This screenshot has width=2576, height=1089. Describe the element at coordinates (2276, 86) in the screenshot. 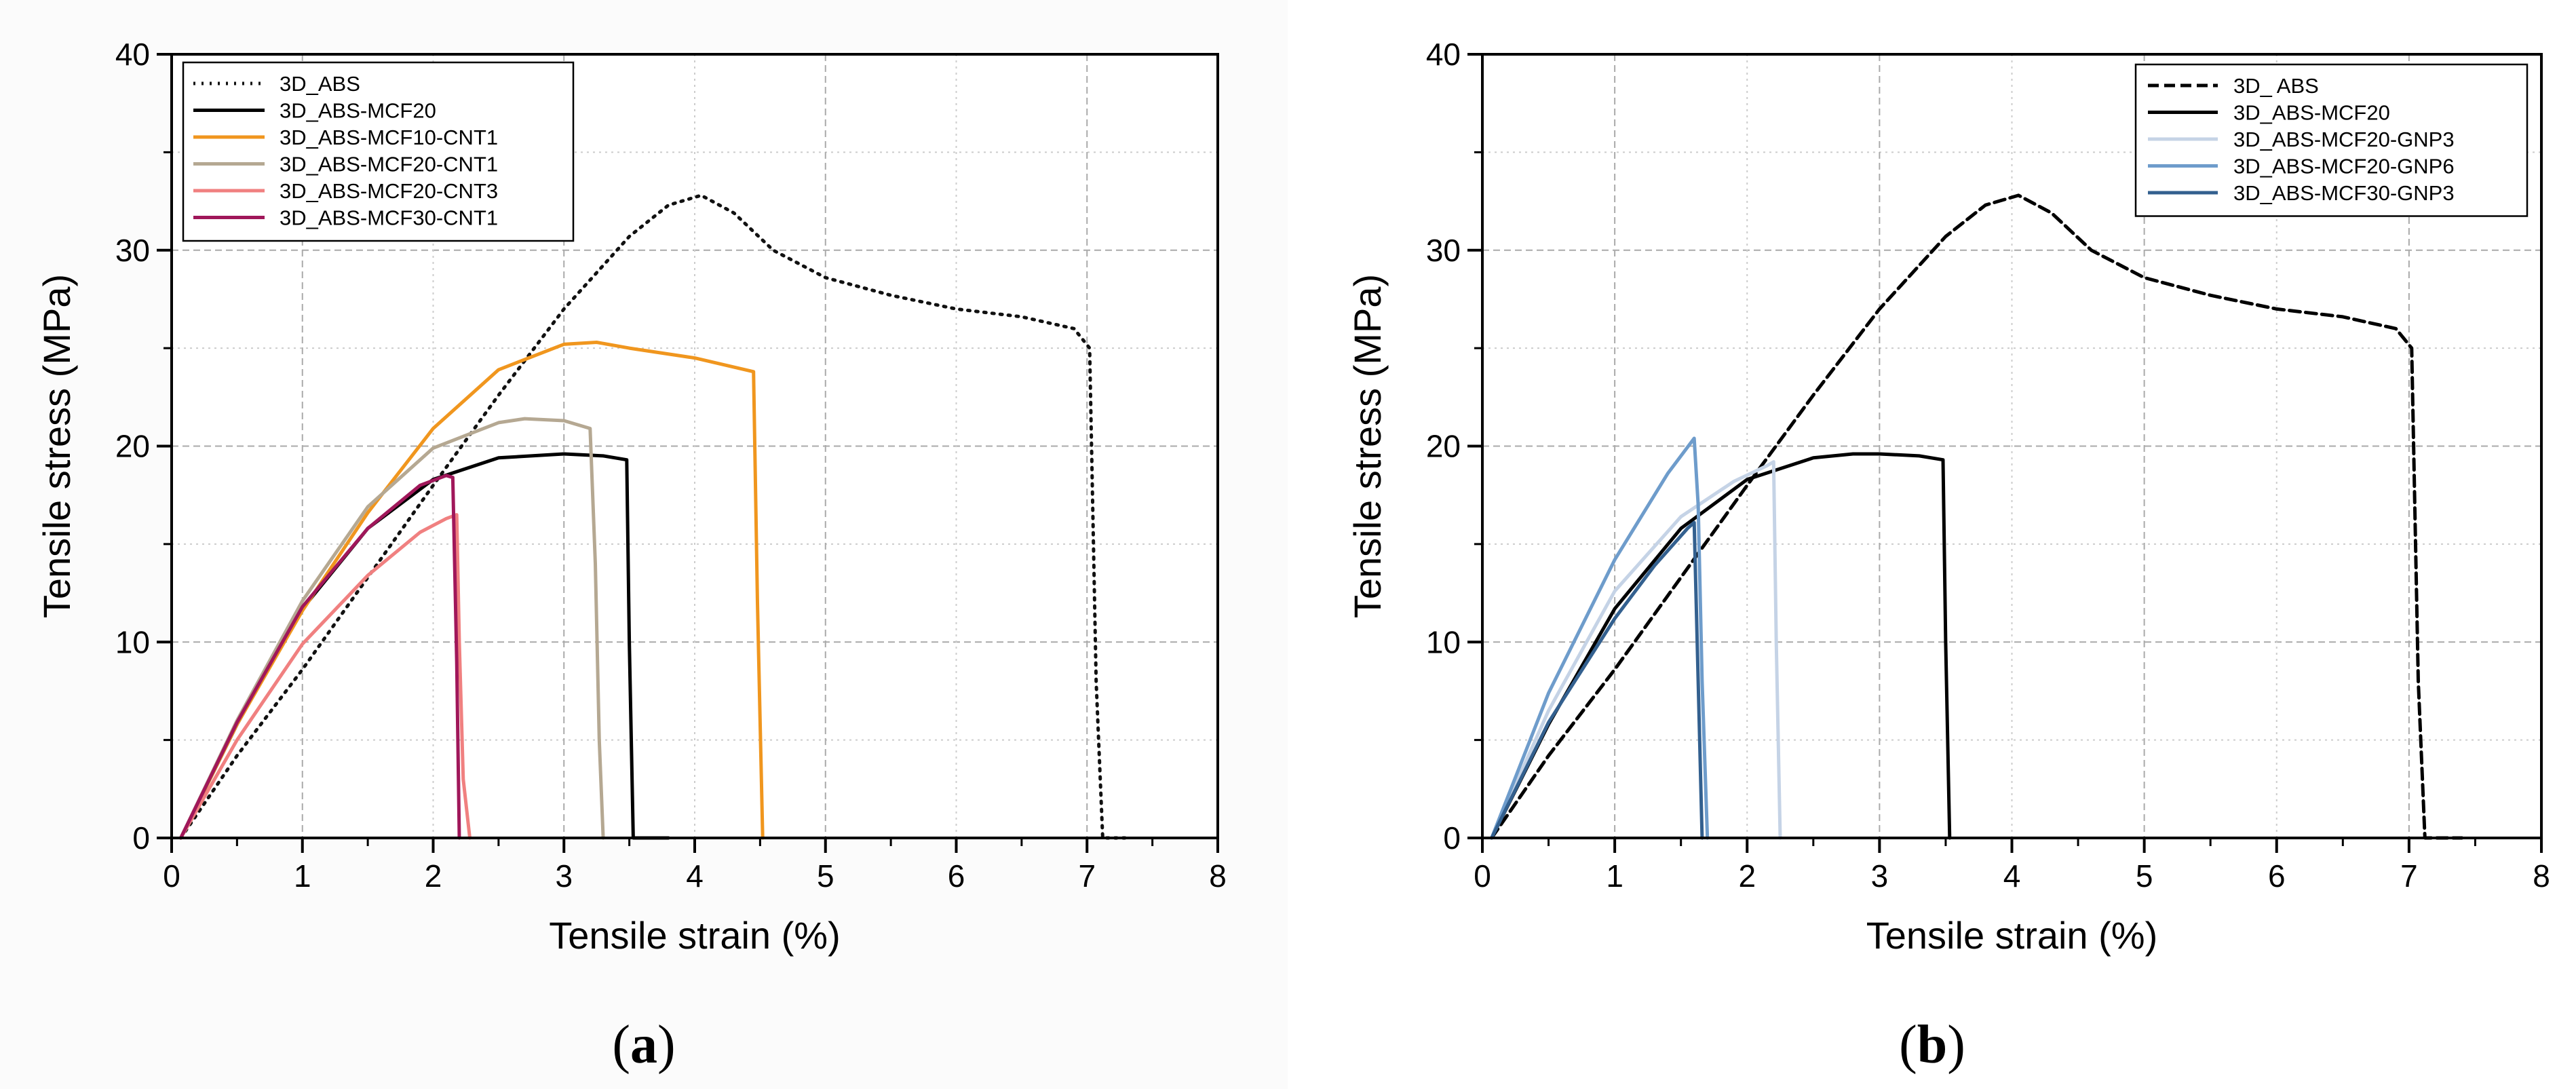

I see `legend-entry-1: 3D_ ABS` at that location.